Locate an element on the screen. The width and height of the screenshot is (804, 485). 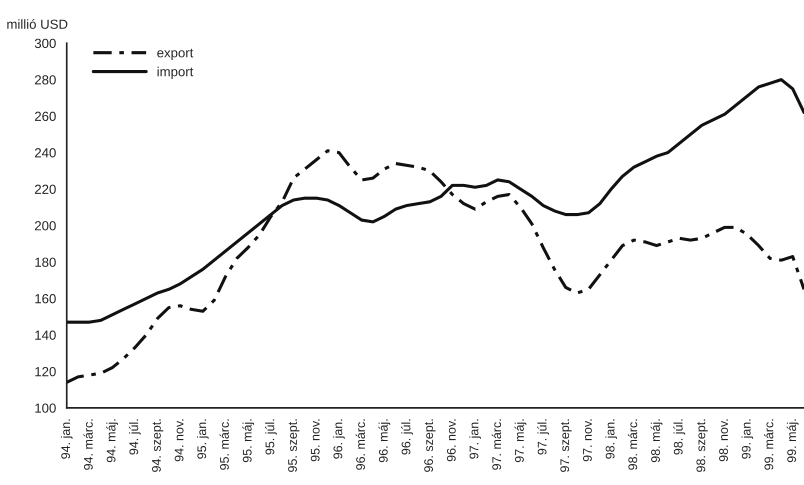
x-tick-label: 95. máj. is located at coordinates (248, 440).